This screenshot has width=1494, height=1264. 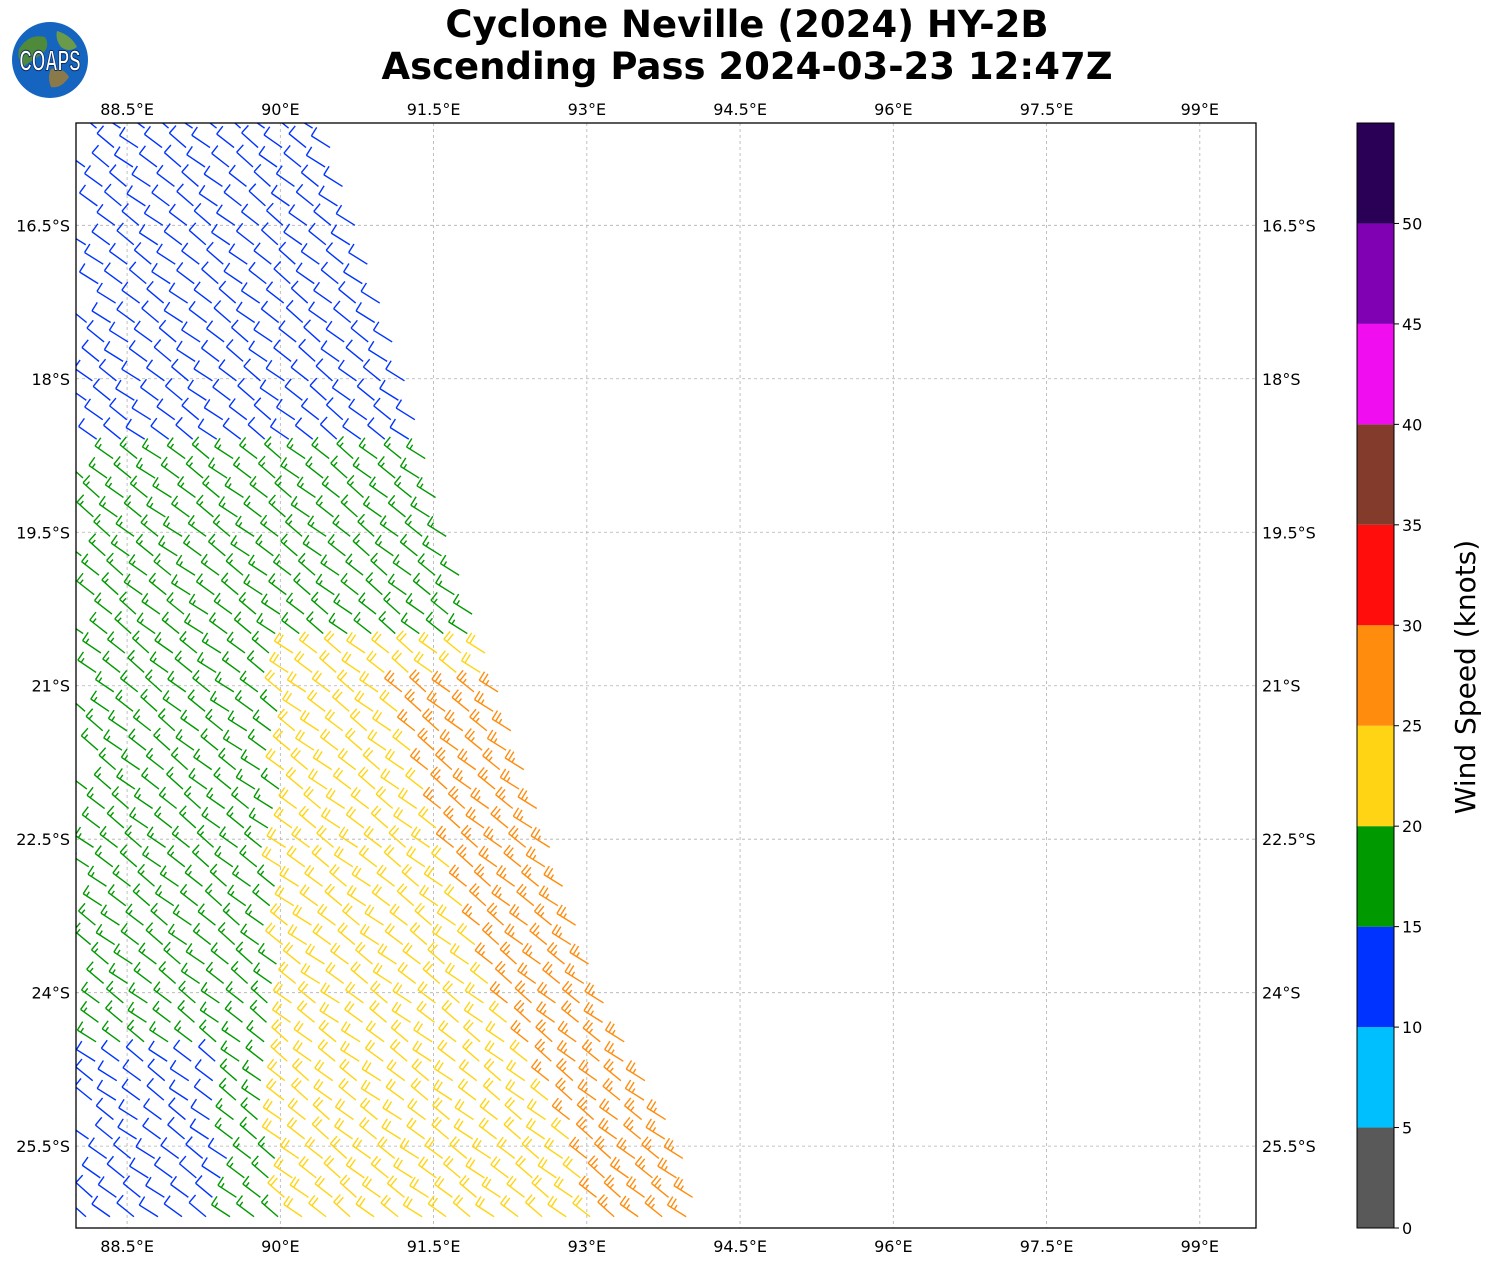 What do you see at coordinates (1375, 776) in the screenshot?
I see `colorbar-segment` at bounding box center [1375, 776].